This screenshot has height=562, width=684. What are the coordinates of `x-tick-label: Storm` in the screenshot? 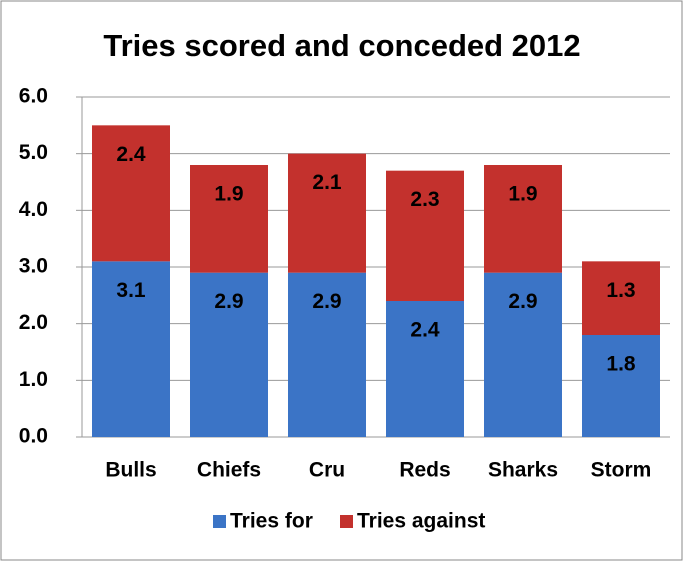 It's located at (621, 470).